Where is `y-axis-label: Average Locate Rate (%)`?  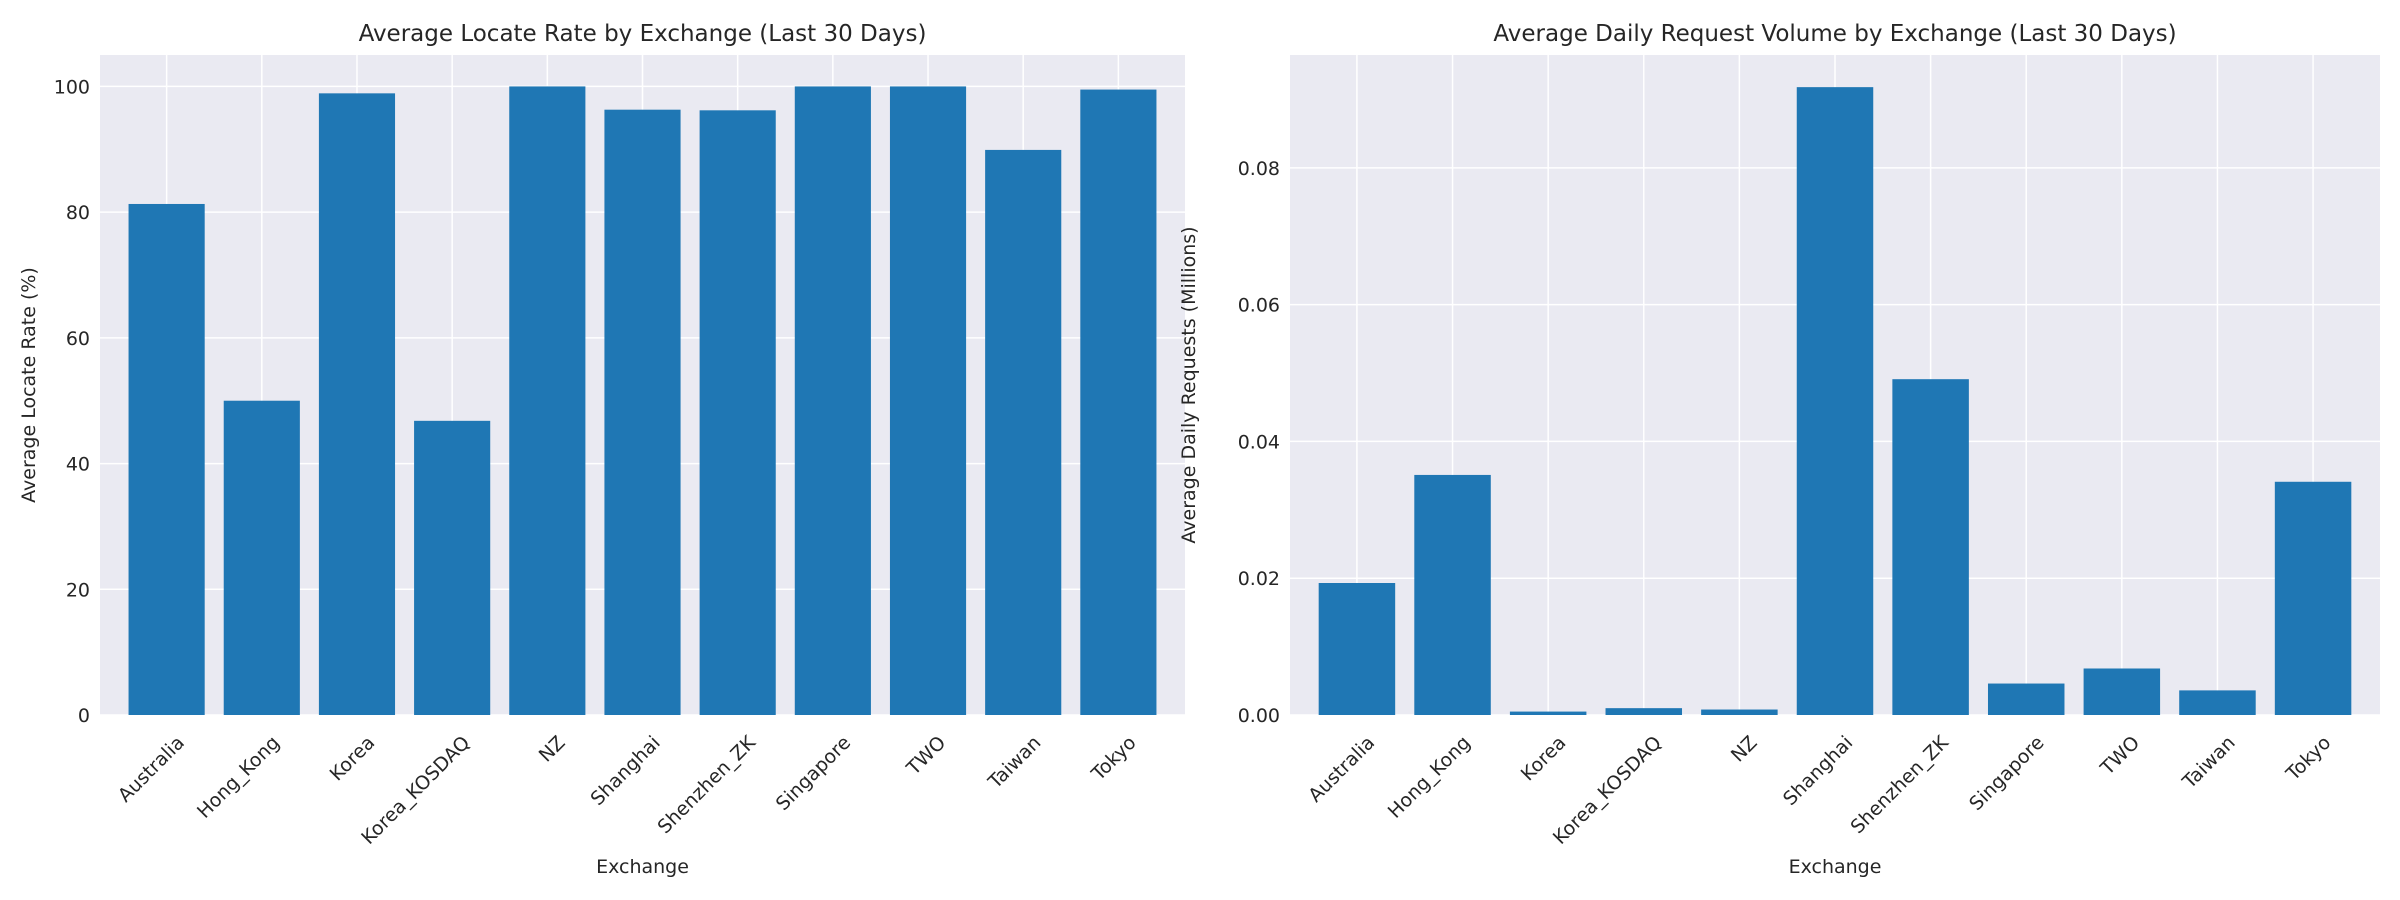
y-axis-label: Average Locate Rate (%) is located at coordinates (29, 385).